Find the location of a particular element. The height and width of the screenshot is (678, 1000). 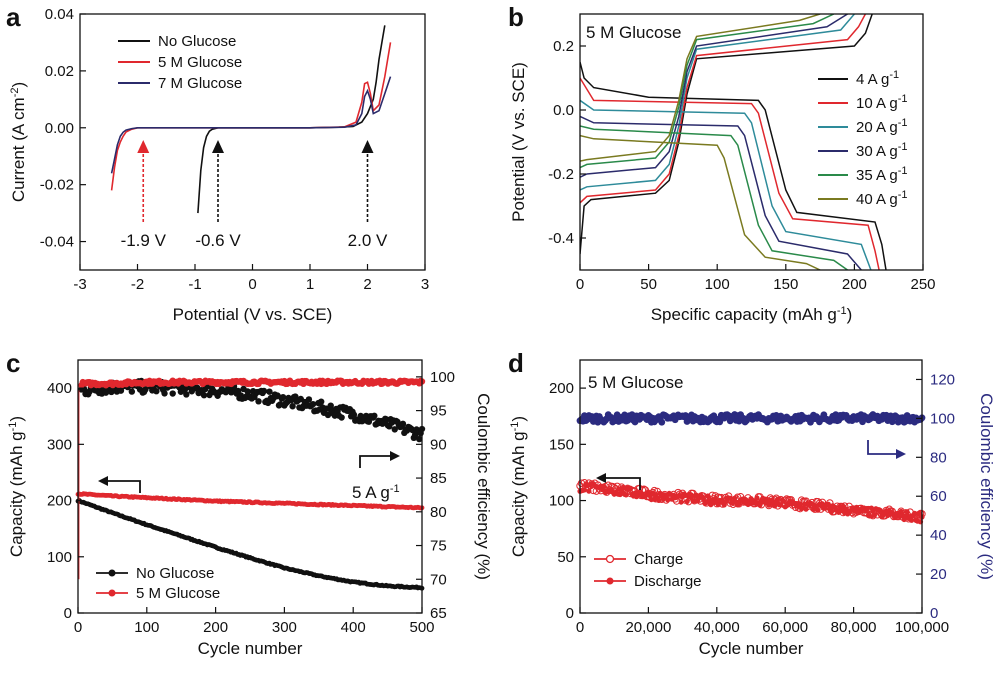

panel-c-right-ytick-label: 90 is located at coordinates (438, 444).